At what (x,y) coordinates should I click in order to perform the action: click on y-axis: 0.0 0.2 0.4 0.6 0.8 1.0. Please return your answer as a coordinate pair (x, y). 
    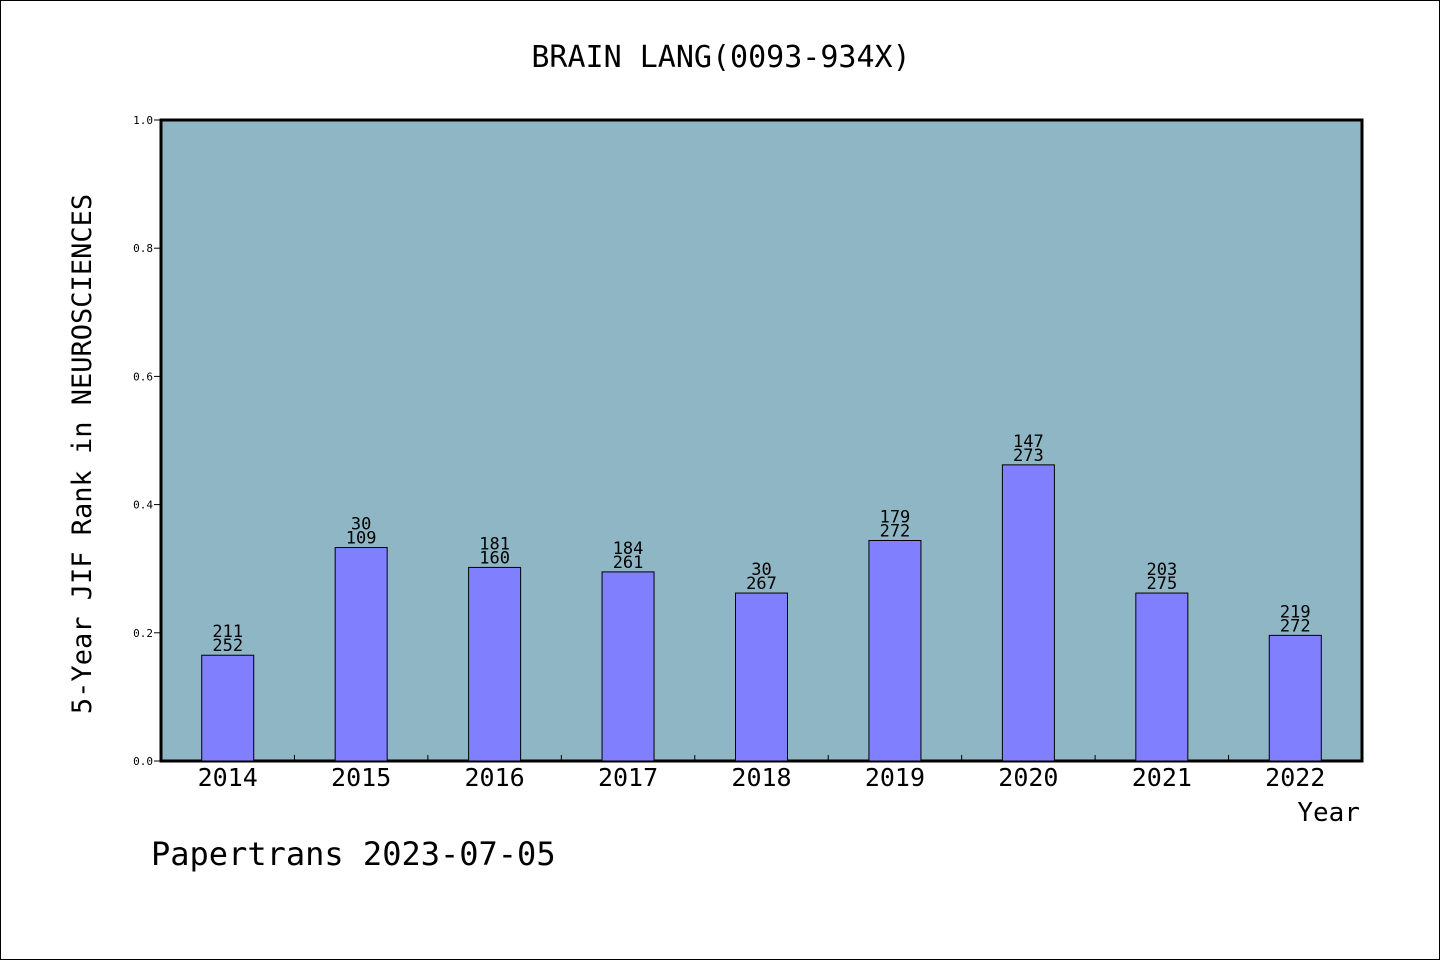
    Looking at the image, I should click on (147, 441).